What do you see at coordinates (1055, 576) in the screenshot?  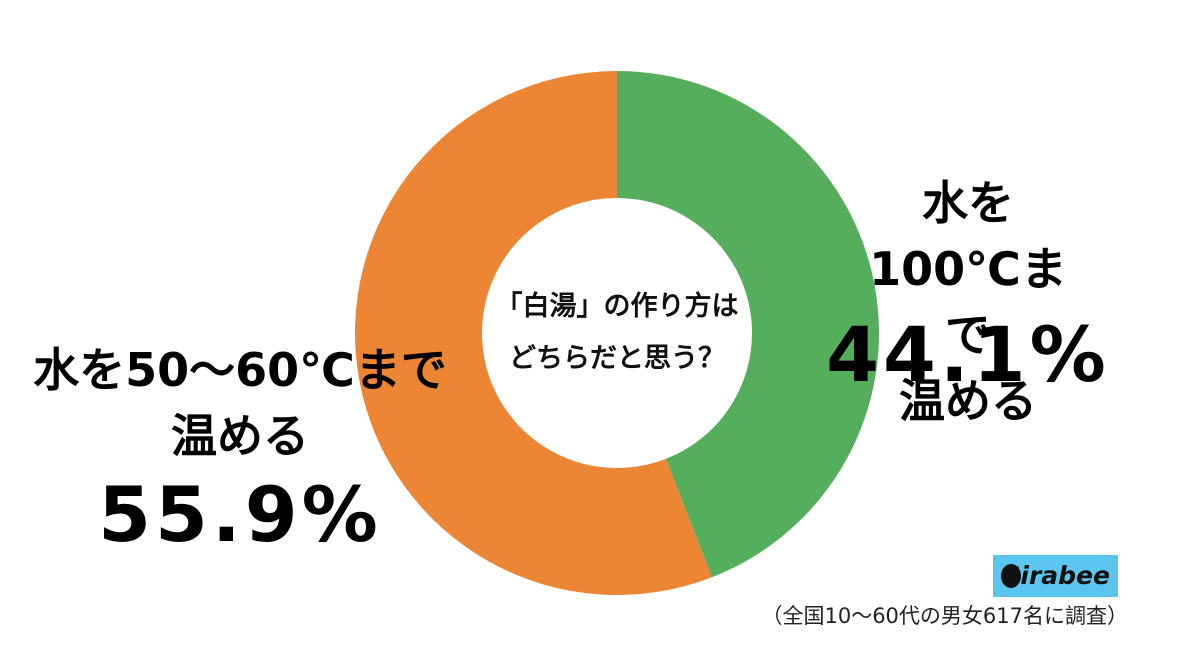 I see `logo: Sirabee` at bounding box center [1055, 576].